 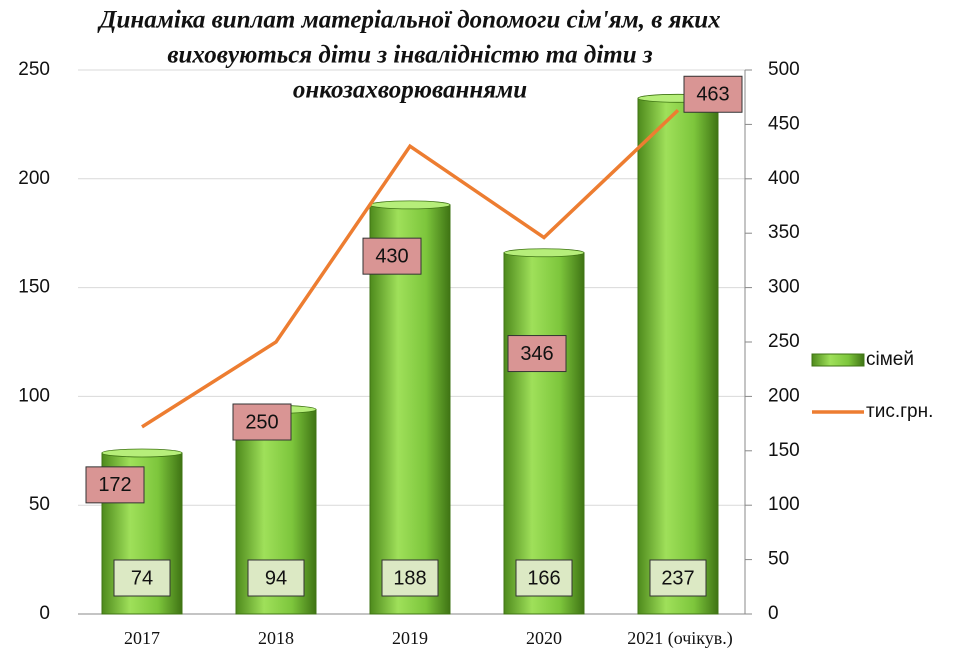 I want to click on data-label: 166, so click(x=543, y=578).